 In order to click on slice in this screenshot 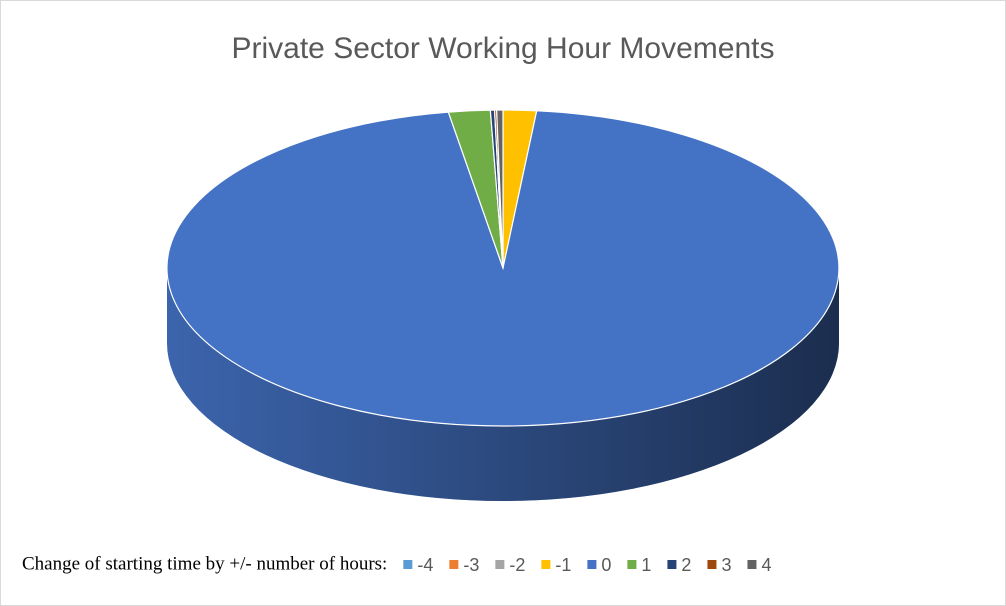, I will do `click(500, 189)`.